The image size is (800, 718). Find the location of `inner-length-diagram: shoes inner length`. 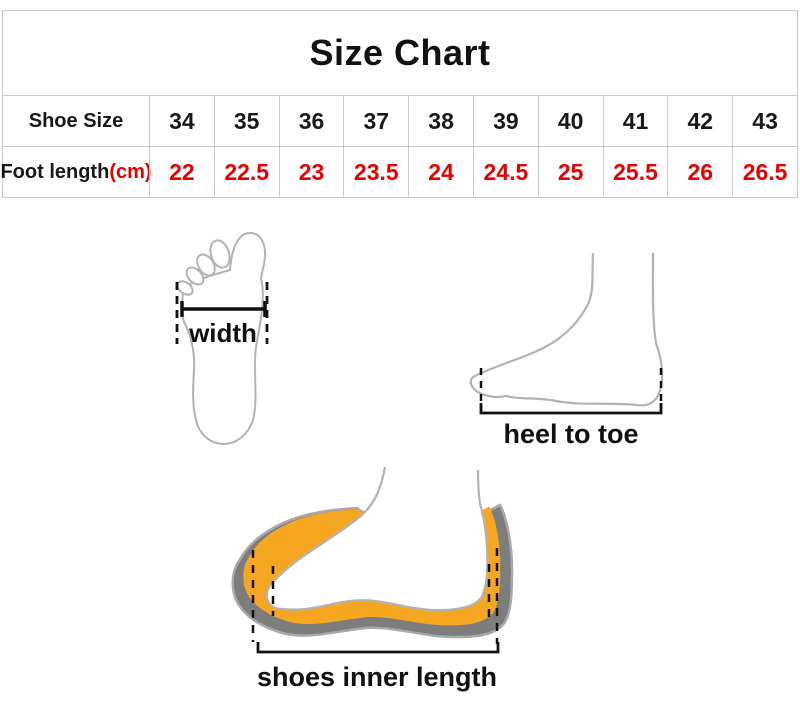

inner-length-diagram: shoes inner length is located at coordinates (372, 579).